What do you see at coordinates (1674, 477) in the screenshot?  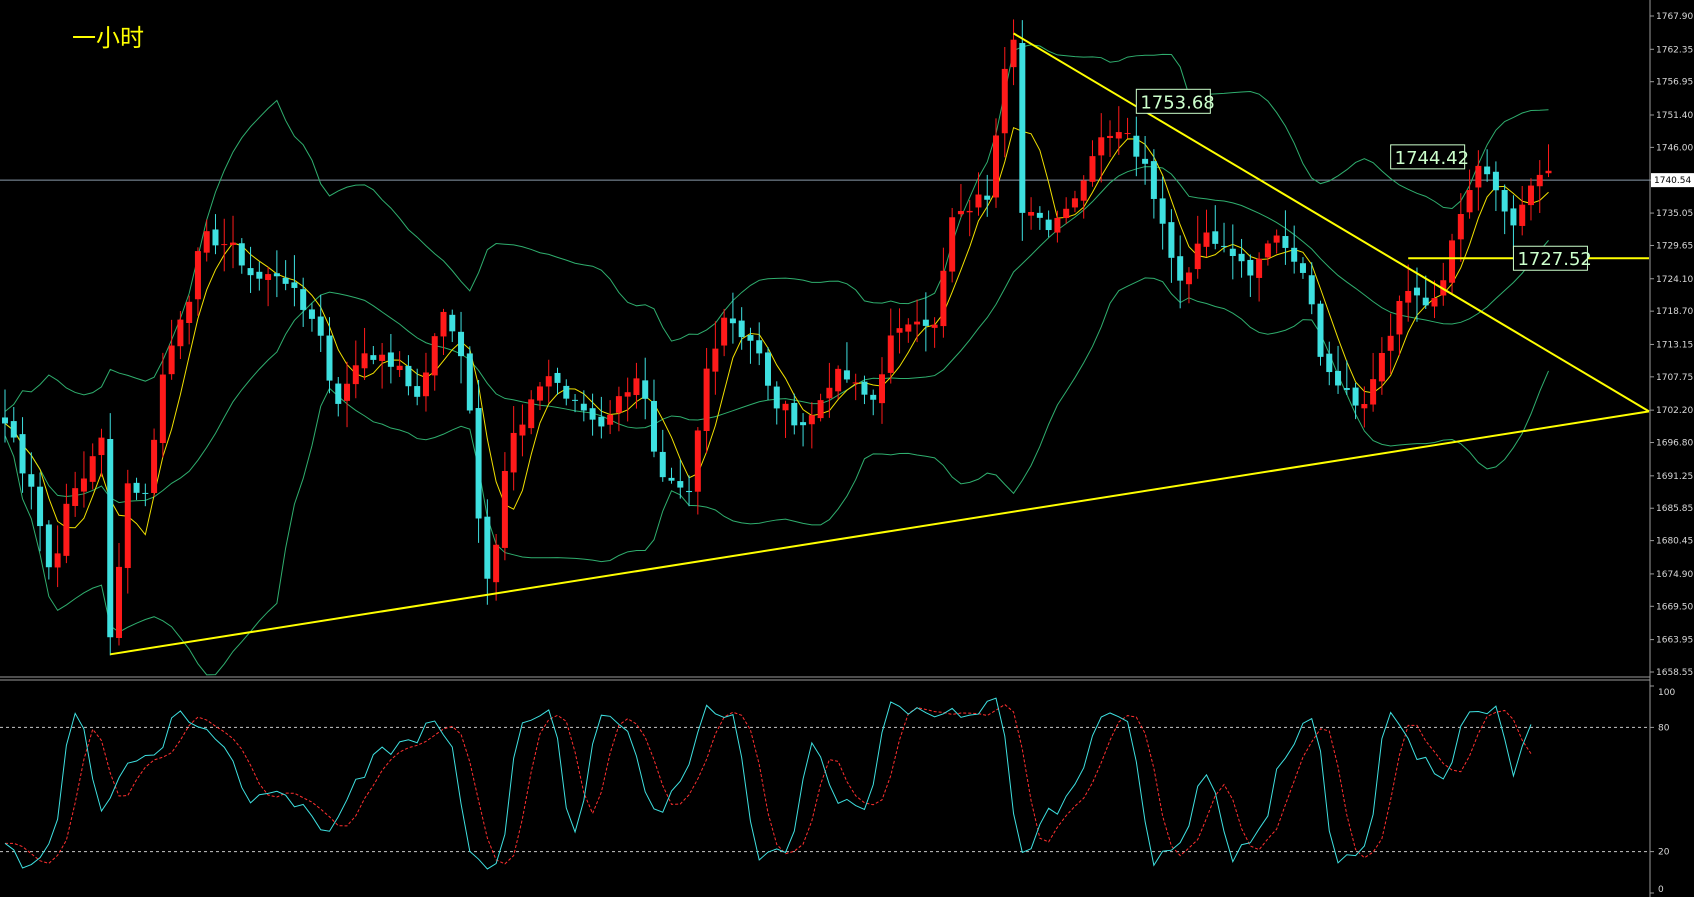 I see `price-tick-label: 1691.25` at bounding box center [1674, 477].